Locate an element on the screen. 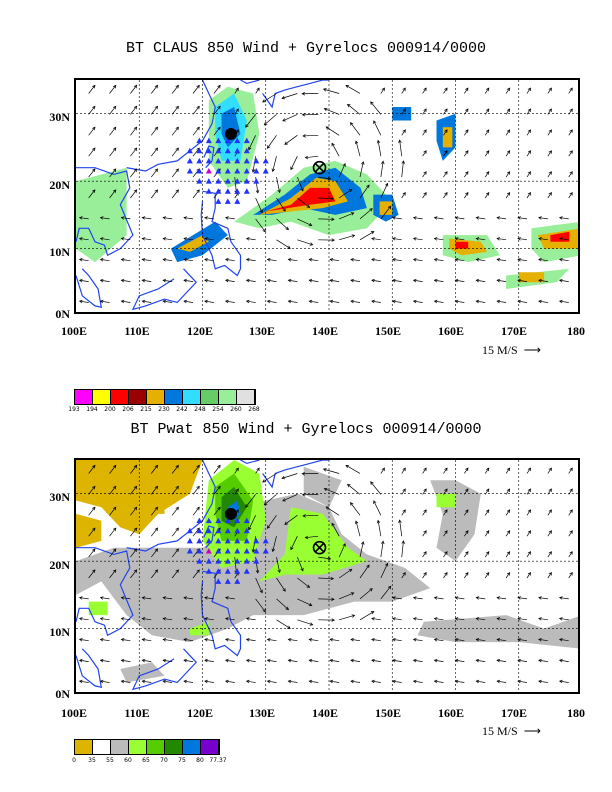 The height and width of the screenshot is (792, 612). colorbar-label: 254 is located at coordinates (218, 409).